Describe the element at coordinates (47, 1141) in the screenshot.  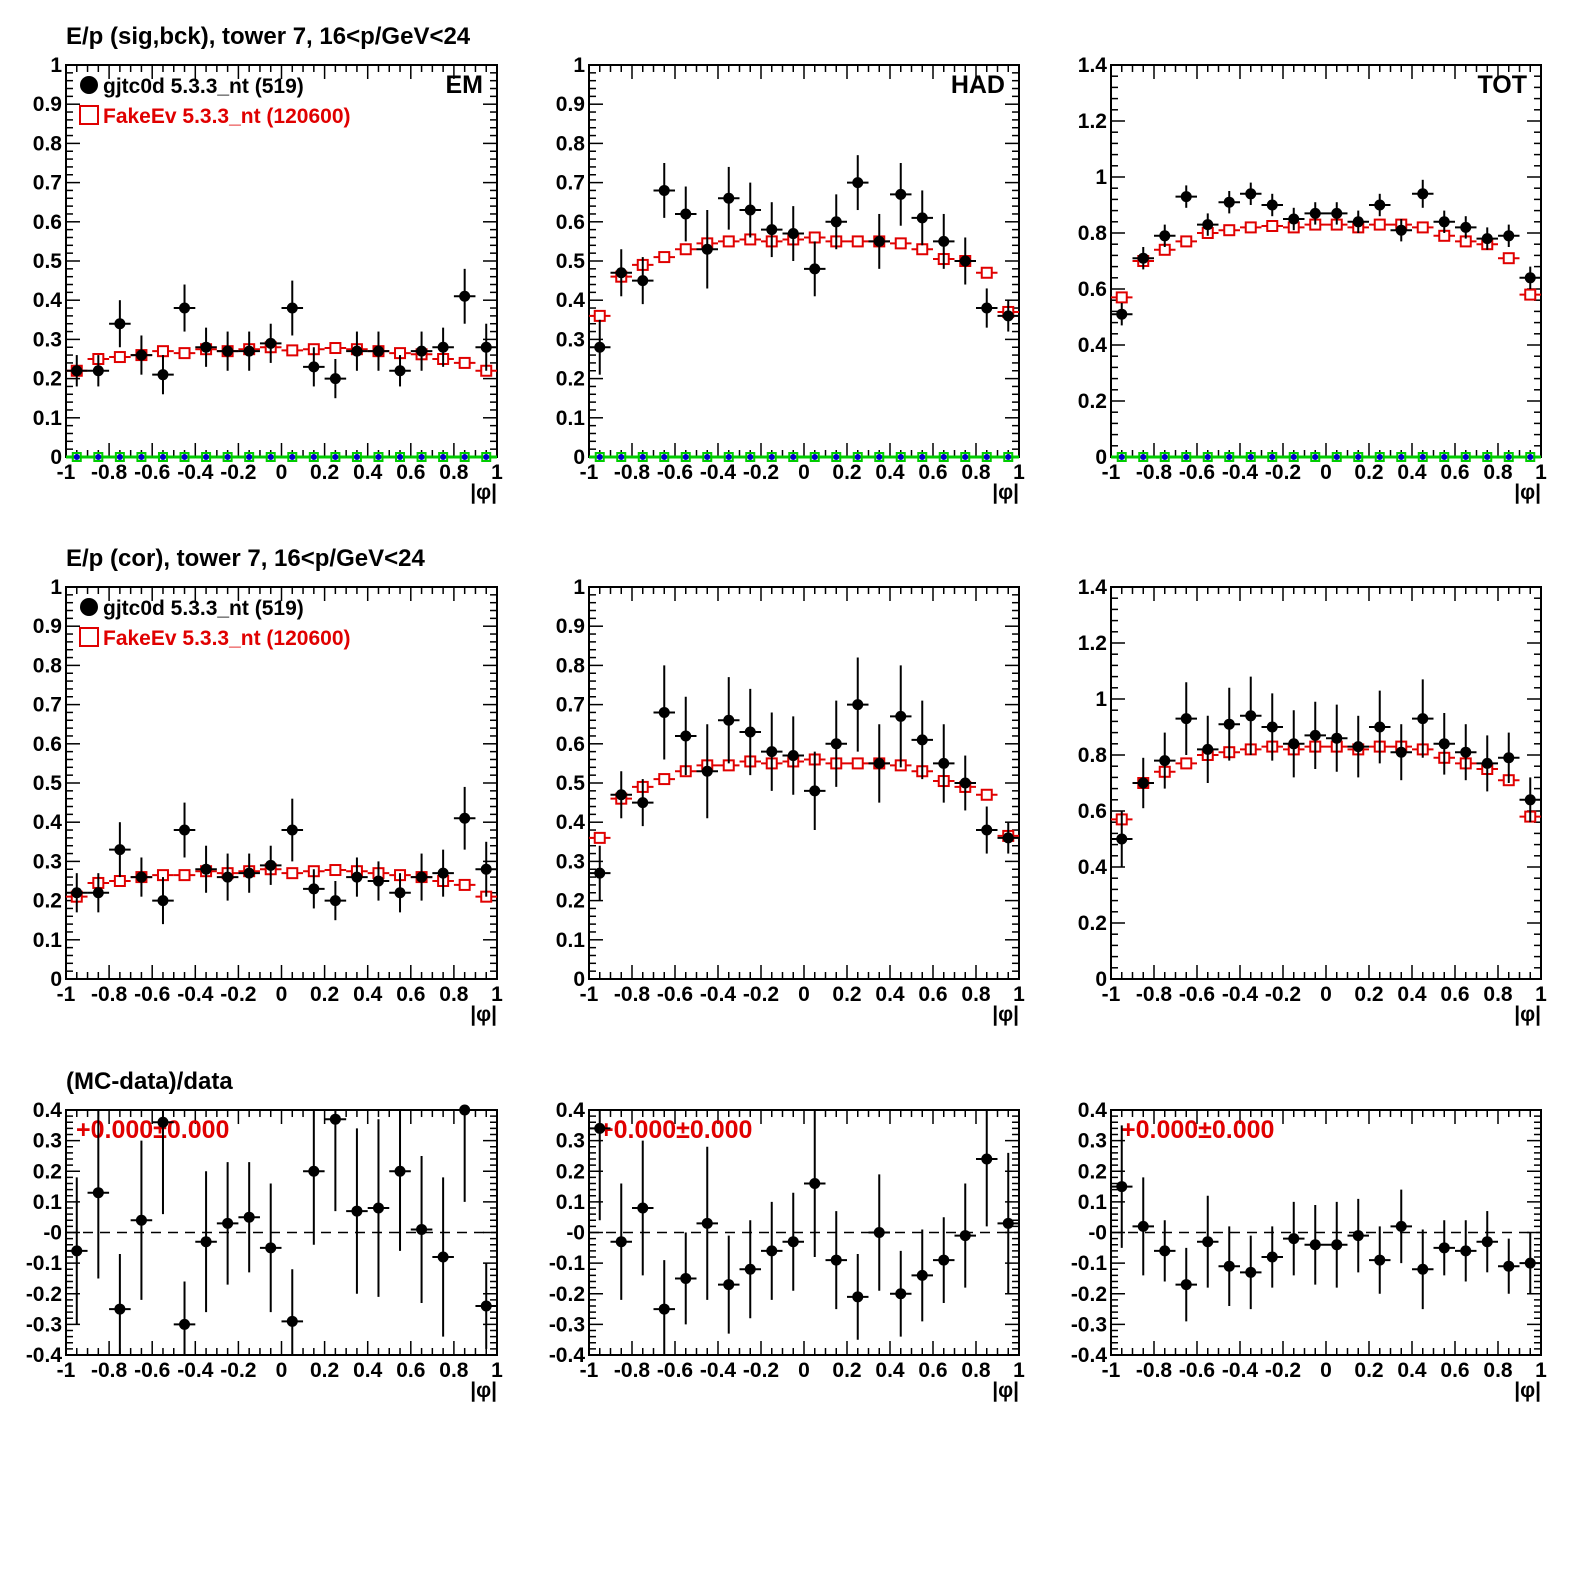
I see `y-tick-label: 0.3` at that location.